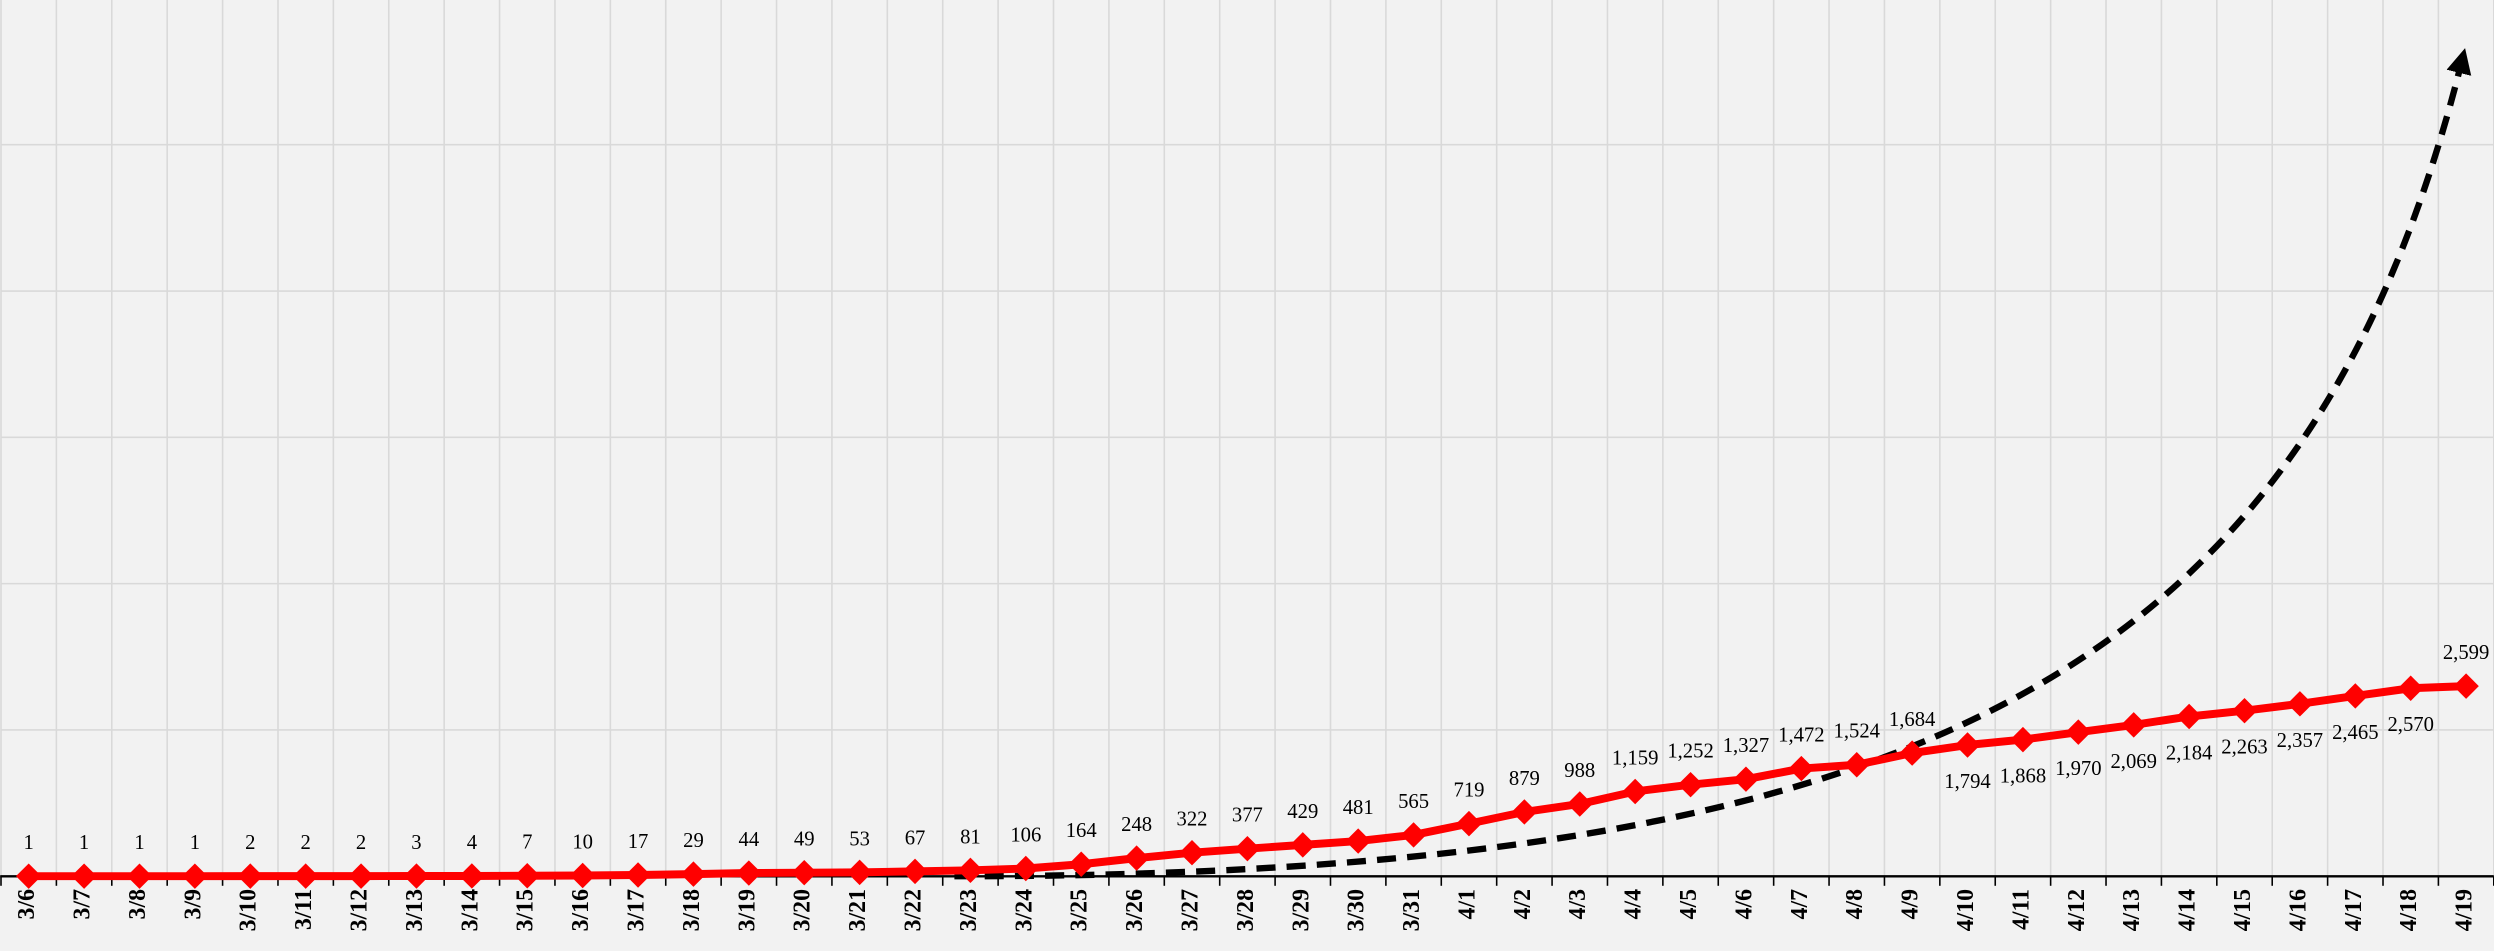 The width and height of the screenshot is (2494, 951). What do you see at coordinates (1911, 904) in the screenshot?
I see `x-tick-label: 4/9` at bounding box center [1911, 904].